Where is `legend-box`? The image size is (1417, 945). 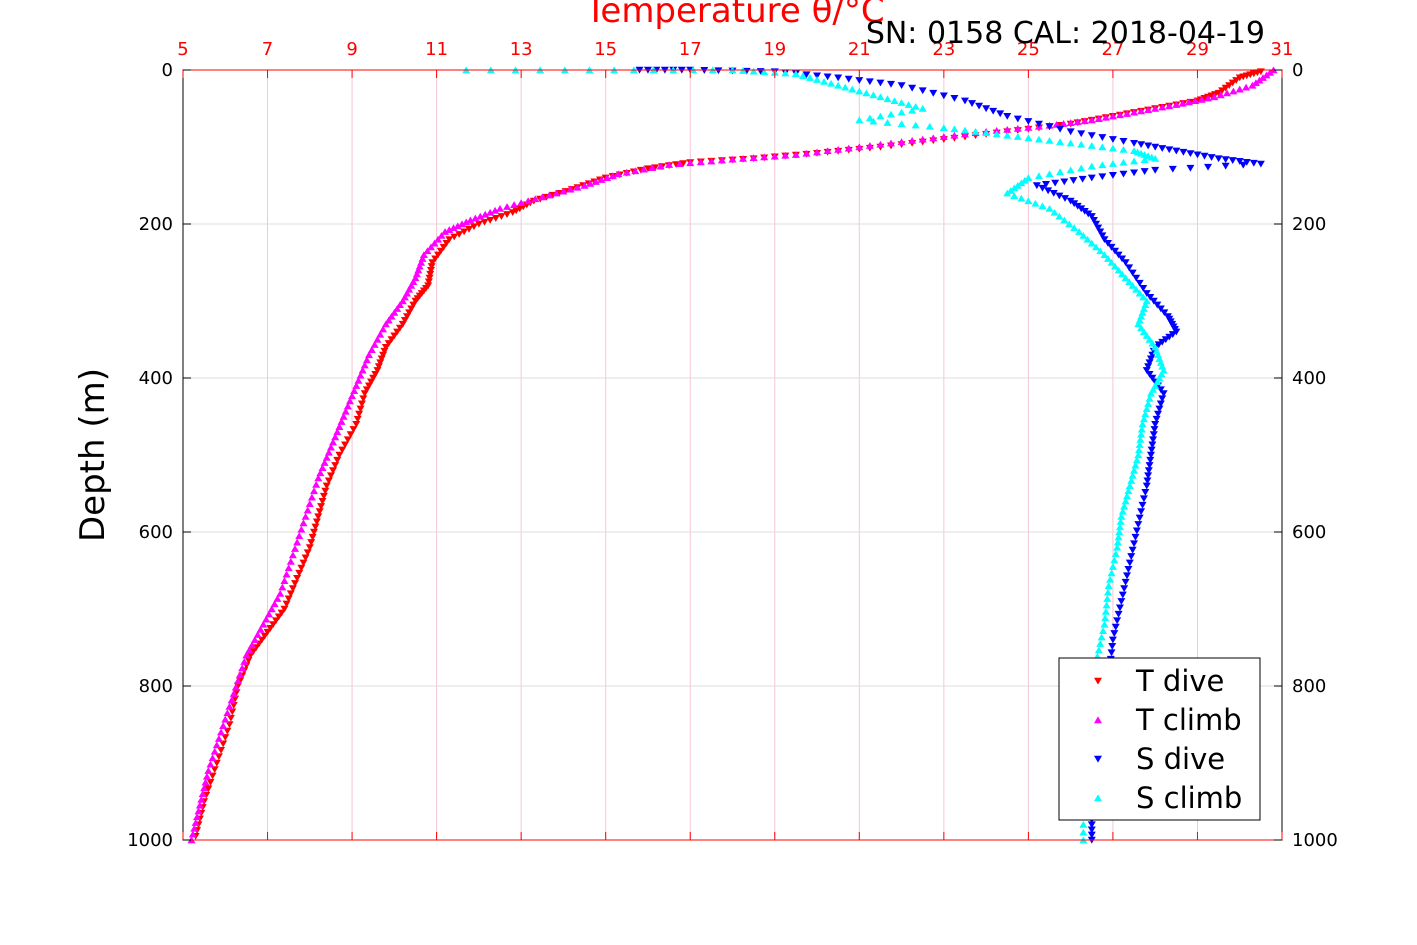 legend-box is located at coordinates (1159, 739).